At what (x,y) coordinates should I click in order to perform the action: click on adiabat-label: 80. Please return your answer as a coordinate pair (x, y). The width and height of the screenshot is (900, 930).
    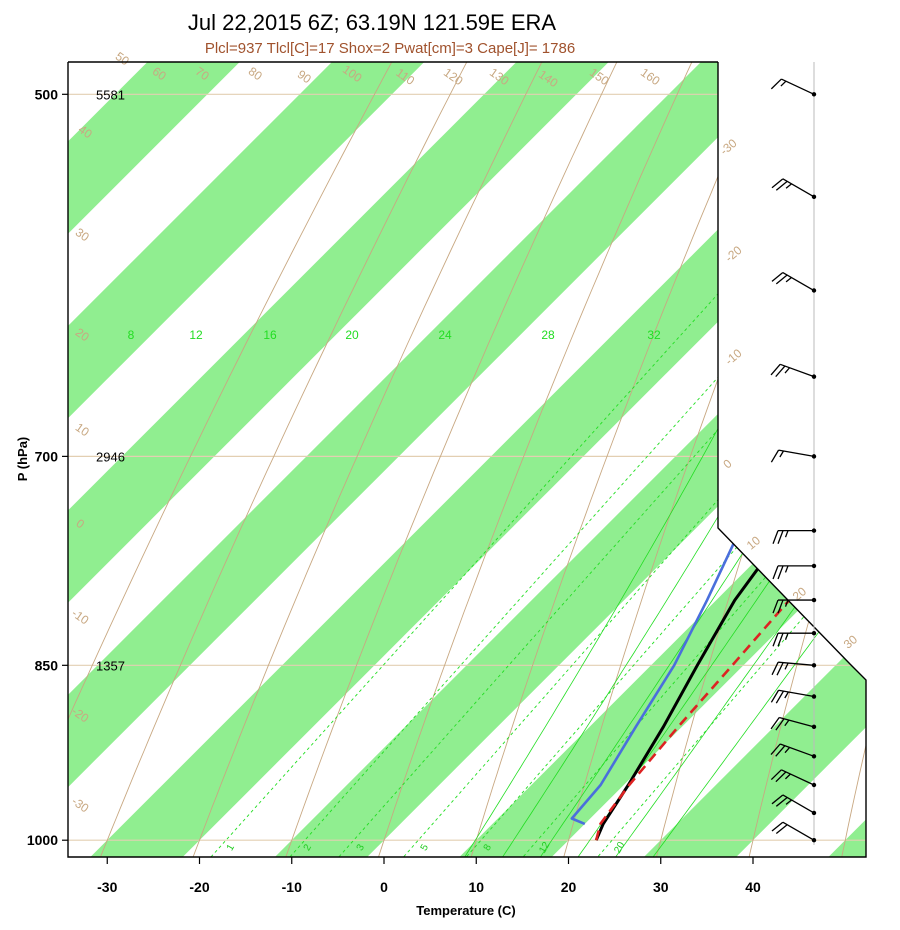
    Looking at the image, I should click on (255, 73).